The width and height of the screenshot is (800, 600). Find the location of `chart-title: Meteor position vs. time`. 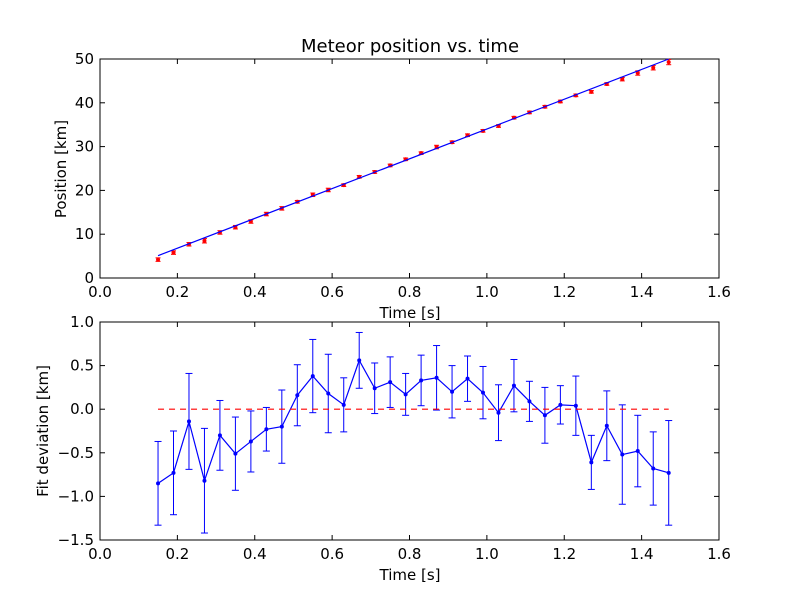

chart-title: Meteor position vs. time is located at coordinates (410, 46).